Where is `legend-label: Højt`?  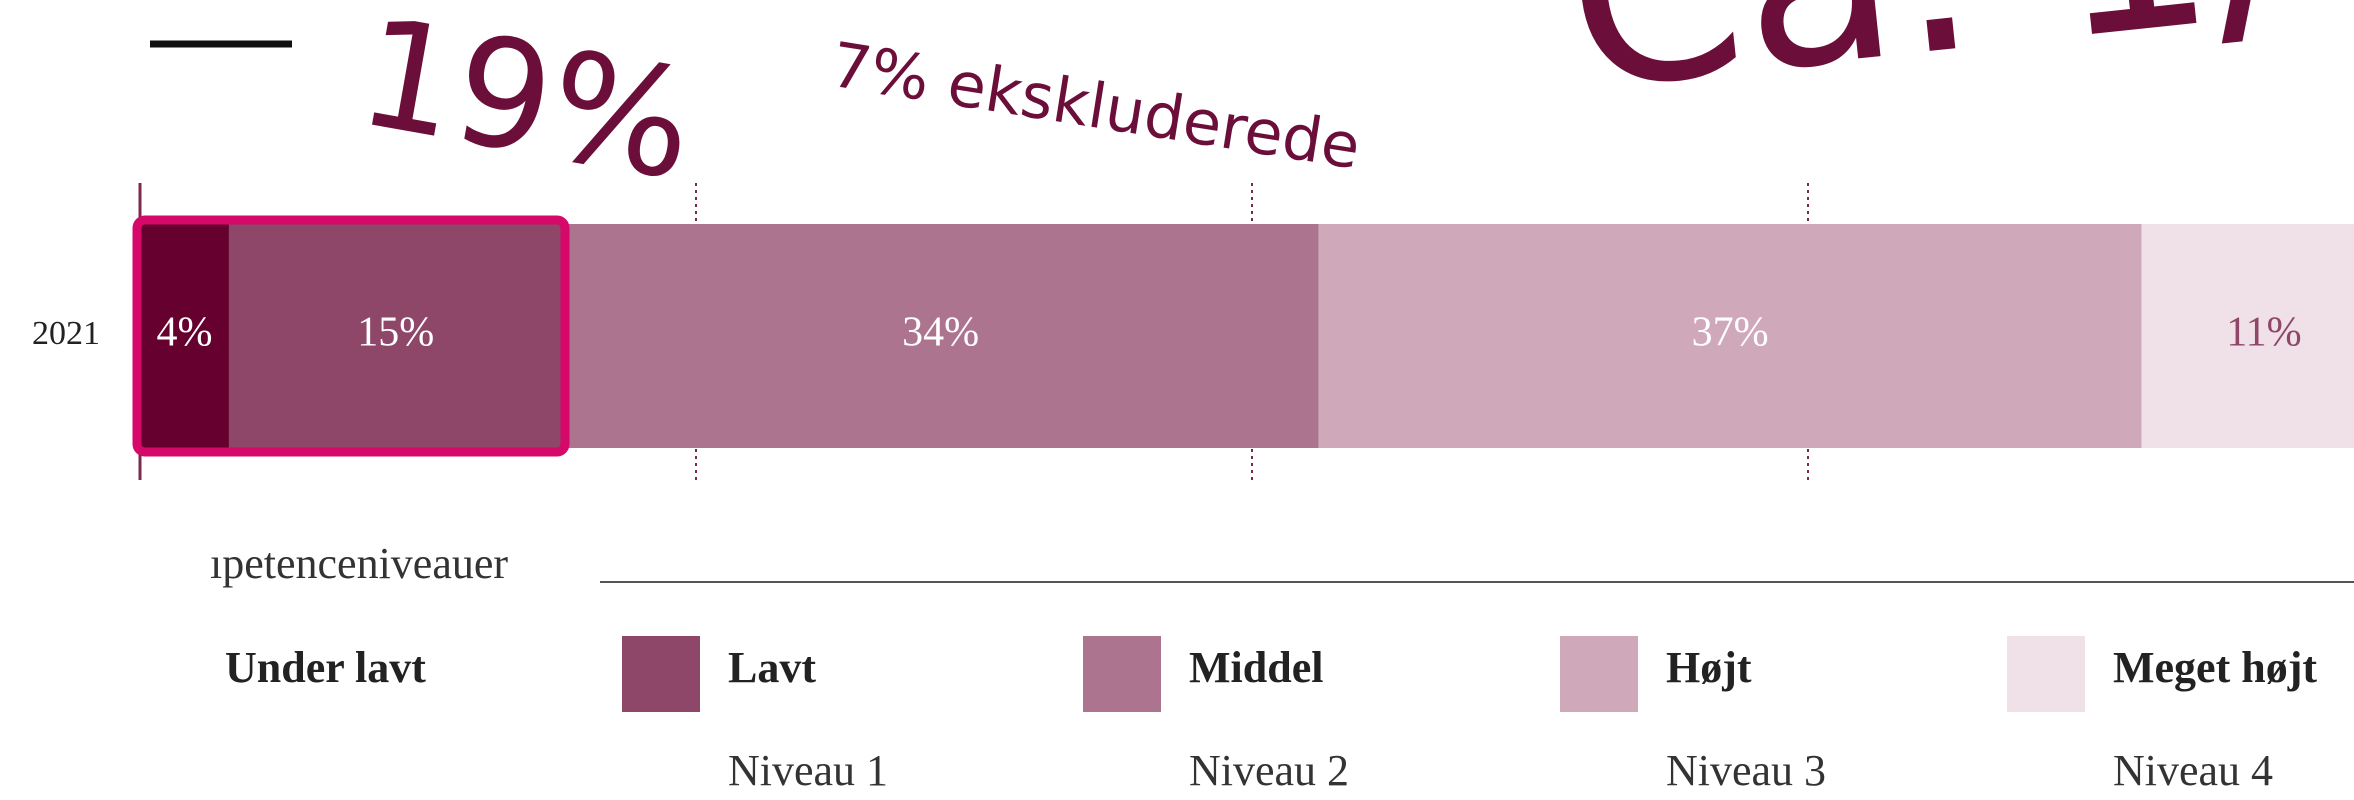 legend-label: Højt is located at coordinates (1709, 667).